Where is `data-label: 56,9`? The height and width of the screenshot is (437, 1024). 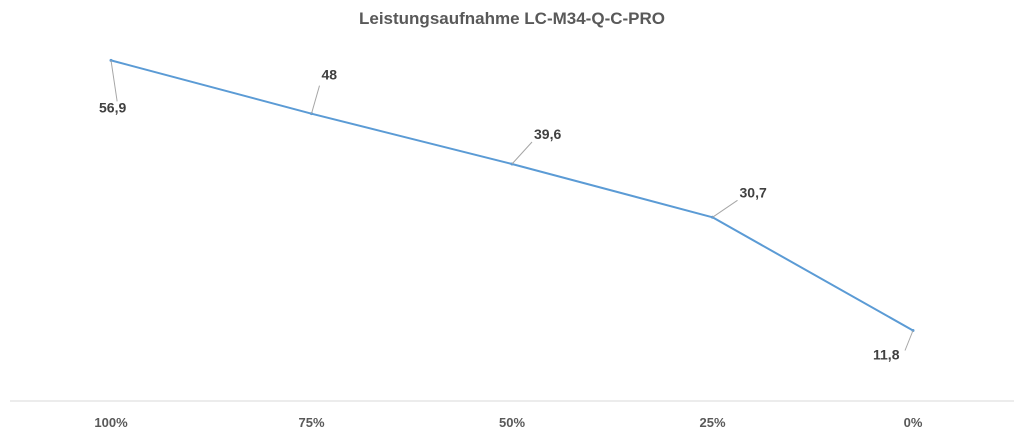 data-label: 56,9 is located at coordinates (112, 107).